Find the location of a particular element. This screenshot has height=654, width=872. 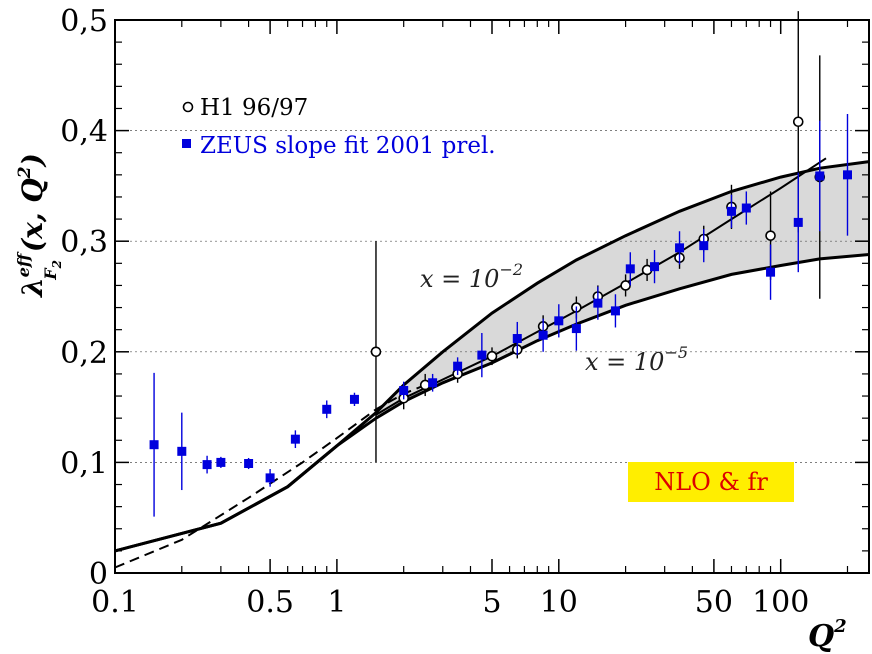

x-tick-label: 50 is located at coordinates (714, 602).